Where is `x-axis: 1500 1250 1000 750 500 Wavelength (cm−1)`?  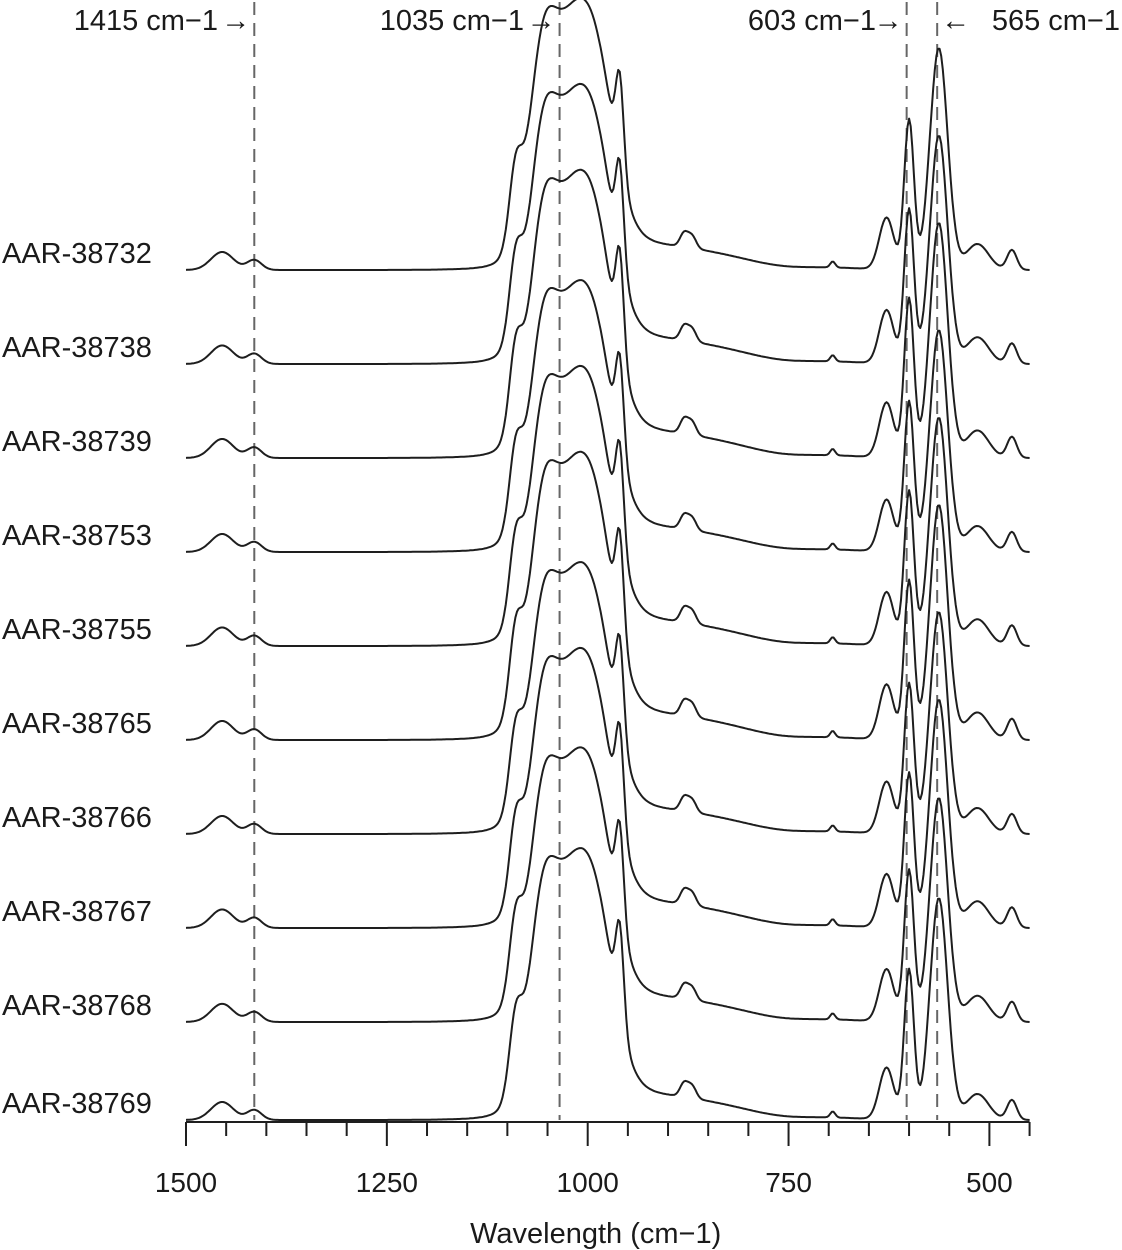
x-axis: 1500 1250 1000 750 500 Wavelength (cm−1) is located at coordinates (593, 1185).